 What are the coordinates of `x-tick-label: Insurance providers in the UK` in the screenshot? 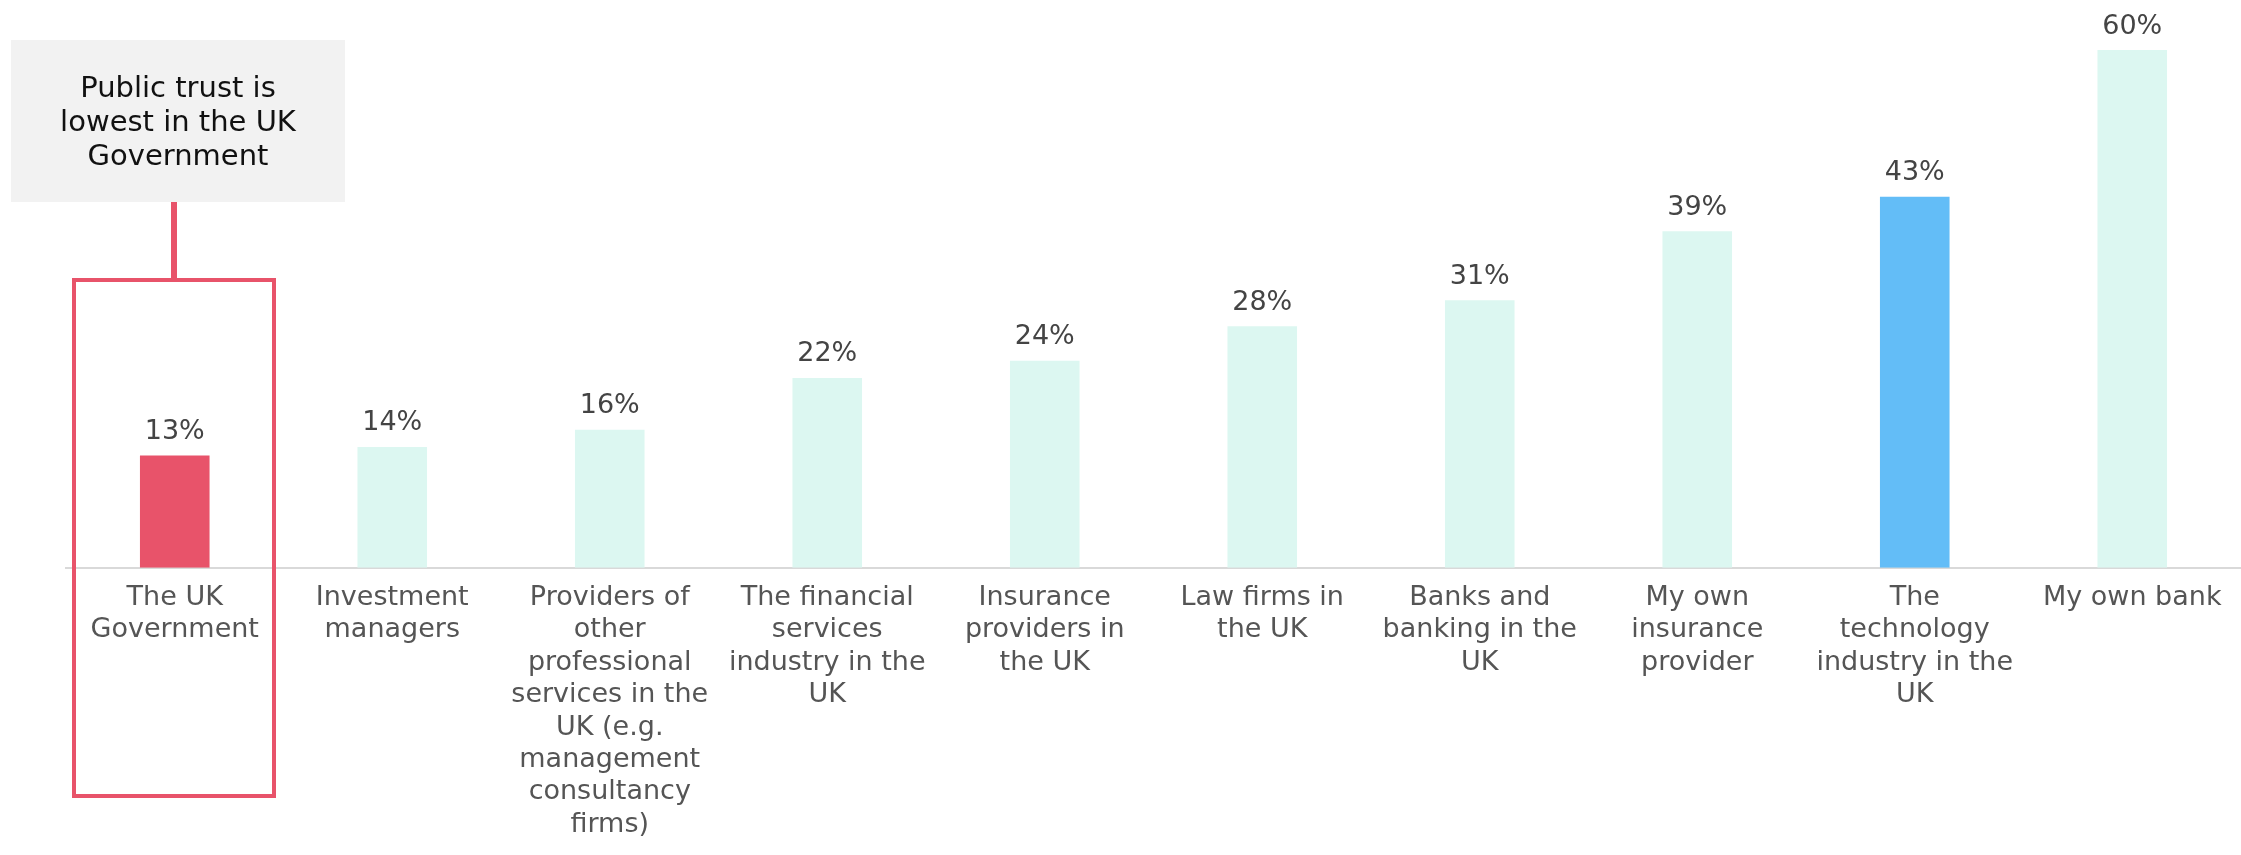 It's located at (1044, 628).